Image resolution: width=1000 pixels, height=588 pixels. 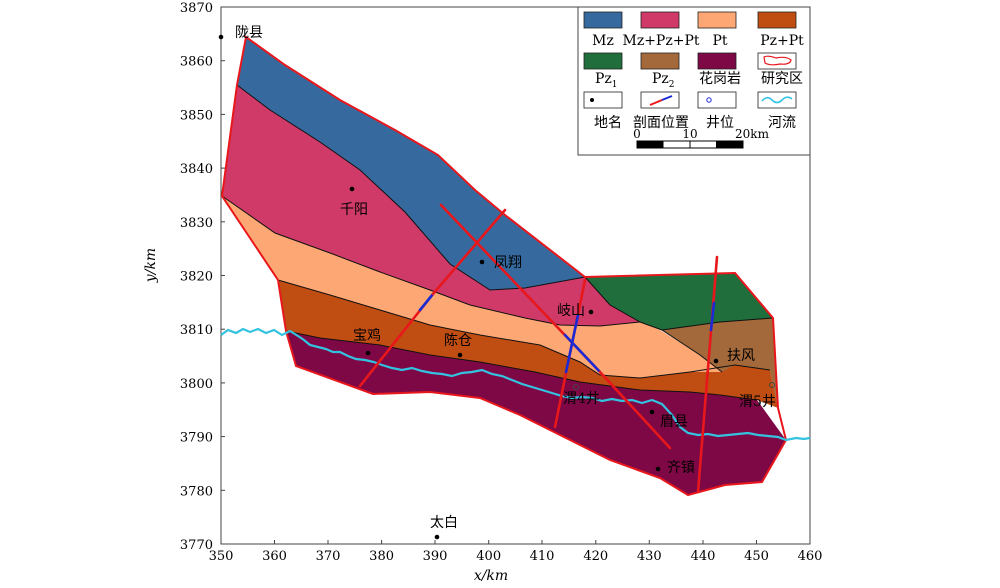 What do you see at coordinates (603, 61) in the screenshot?
I see `legend-swatch-pz1` at bounding box center [603, 61].